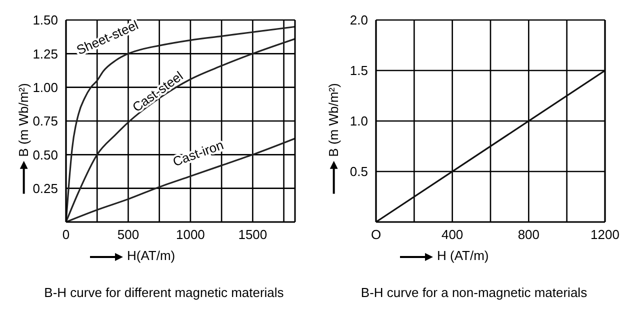 This screenshot has height=320, width=620. Describe the element at coordinates (463, 255) in the screenshot. I see `x-axis-title: H (AT/m)` at that location.